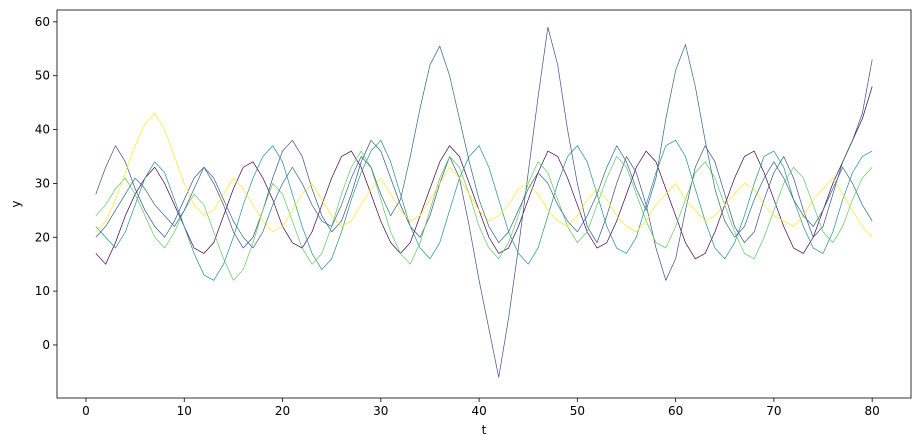 This screenshot has width=919, height=448. Describe the element at coordinates (16, 203) in the screenshot. I see `y-axis-label: y` at that location.